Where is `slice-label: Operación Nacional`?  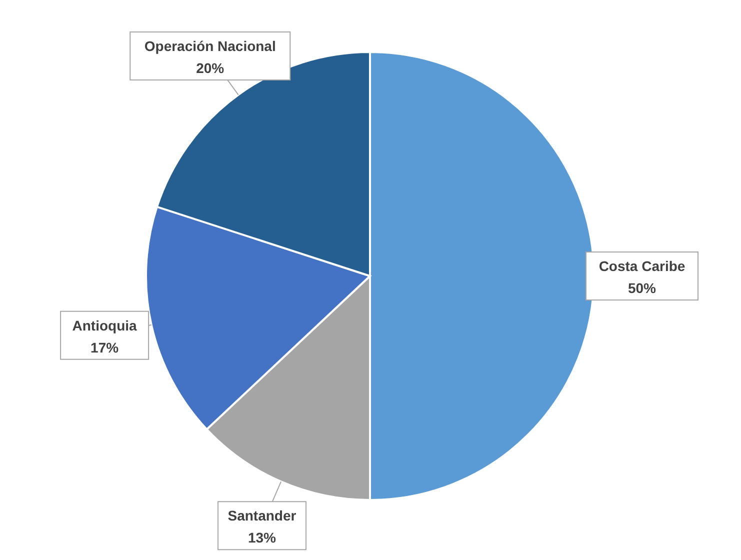 slice-label: Operación Nacional is located at coordinates (210, 46).